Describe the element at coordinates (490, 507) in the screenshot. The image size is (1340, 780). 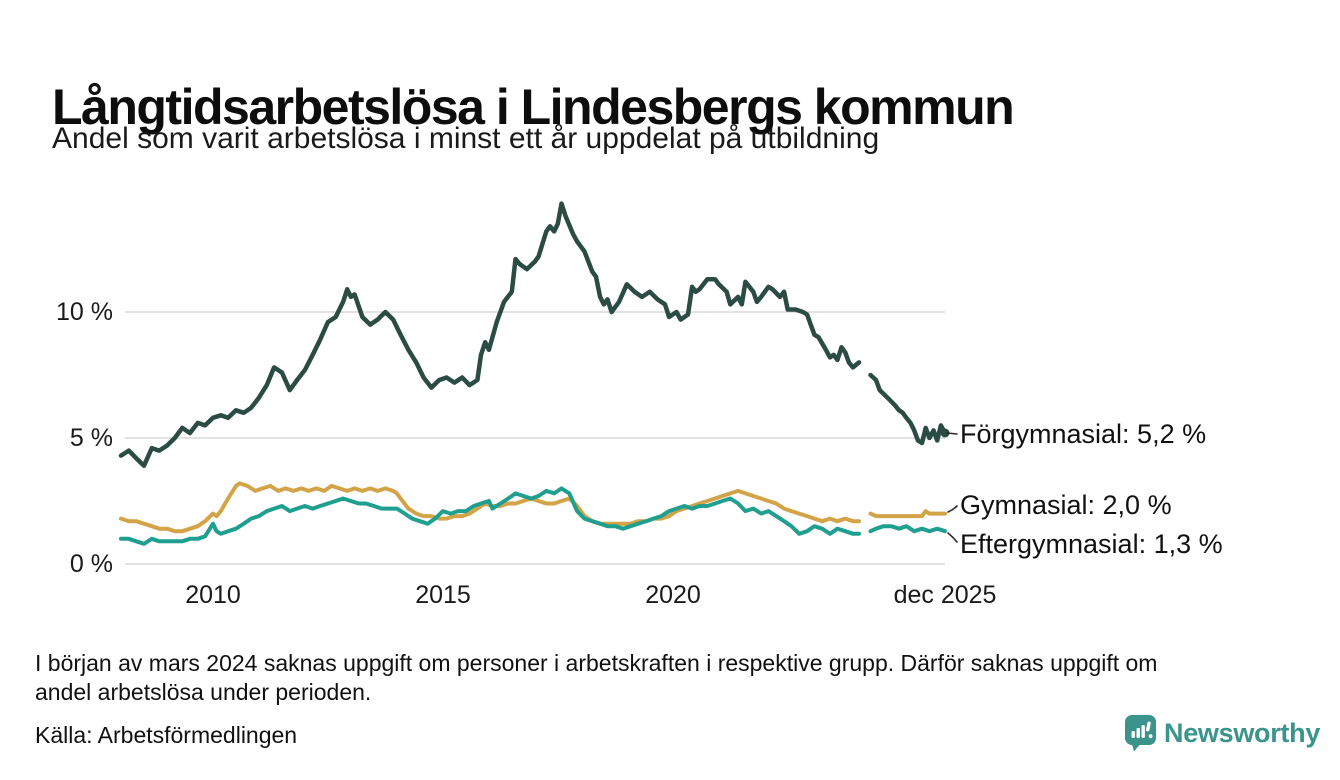
I see `series-line-gymnasial-seg1` at that location.